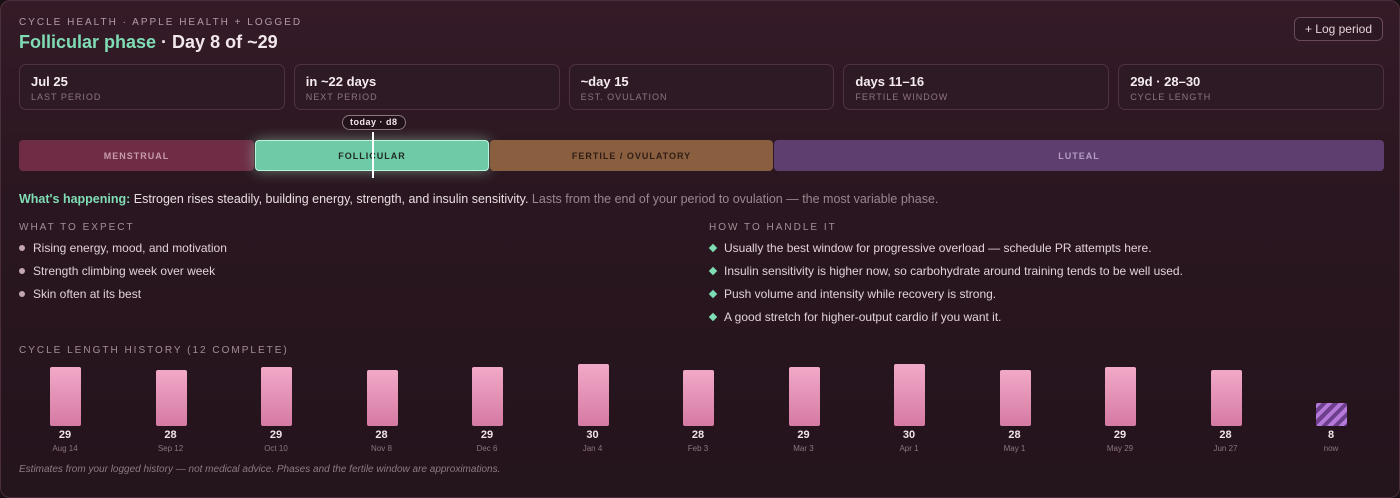 Image resolution: width=1400 pixels, height=498 pixels. What do you see at coordinates (154, 350) in the screenshot?
I see `history-heading: CYCLE LENGTH HISTORY (12 COMPLETE)` at bounding box center [154, 350].